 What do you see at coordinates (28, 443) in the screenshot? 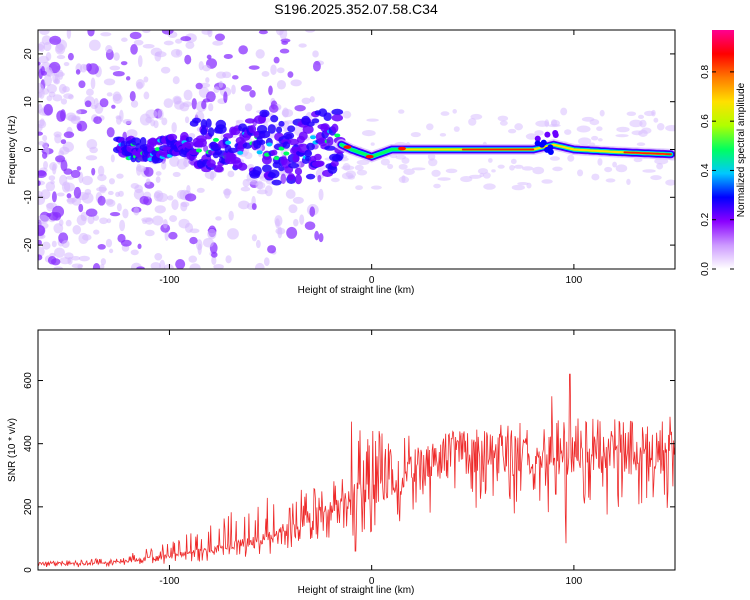
I see `y-tick-label: 400` at bounding box center [28, 443].